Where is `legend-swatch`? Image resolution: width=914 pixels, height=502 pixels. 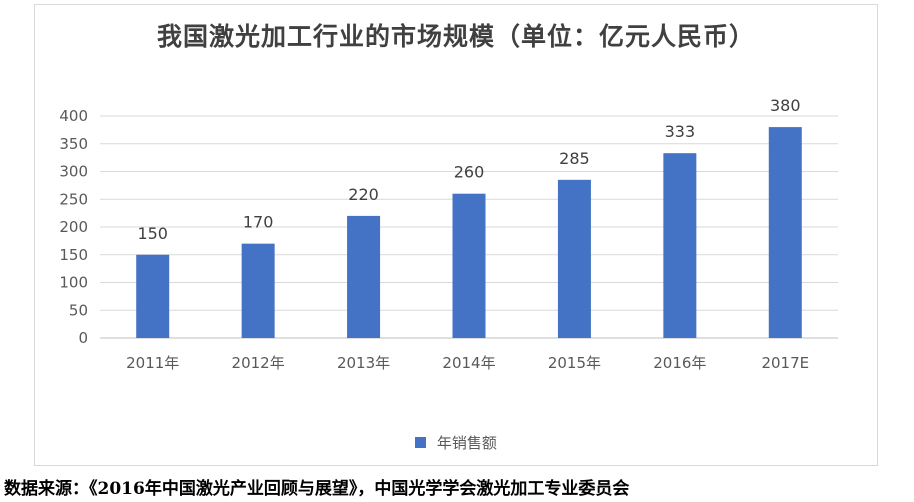 legend-swatch is located at coordinates (421, 442).